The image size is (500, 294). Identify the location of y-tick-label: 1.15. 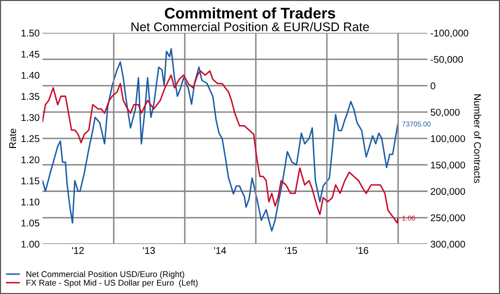
(31, 181).